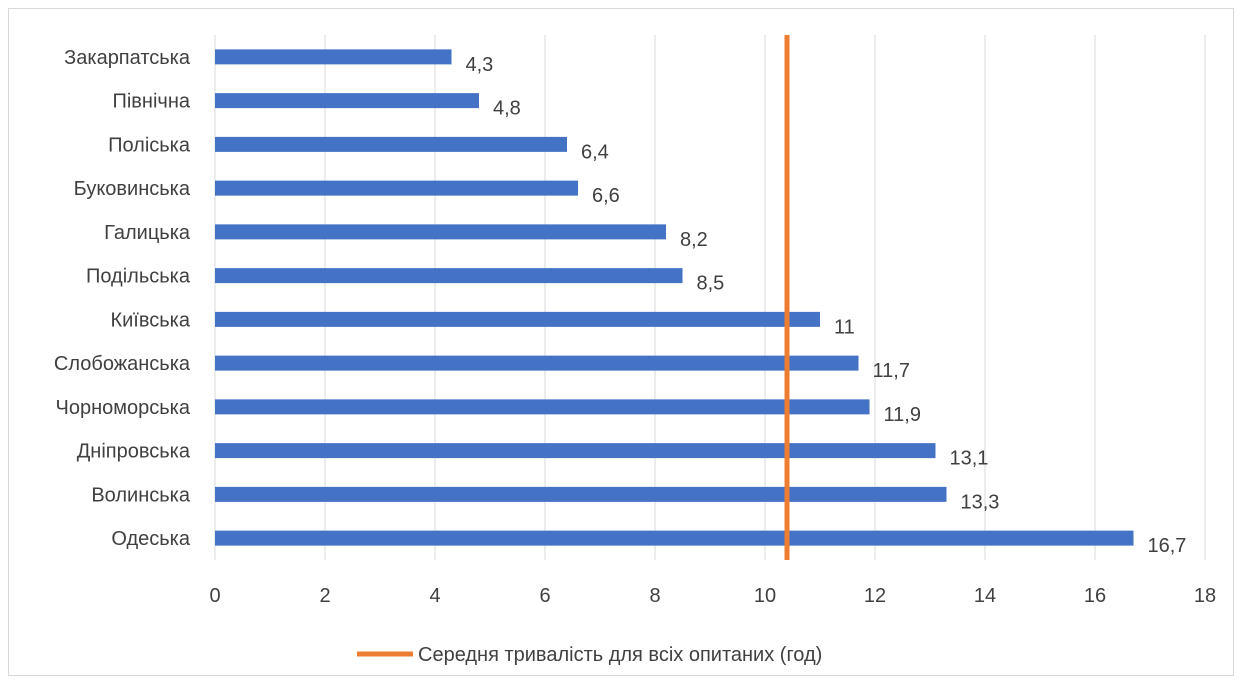  I want to click on data-label-9: 13,1, so click(969, 459).